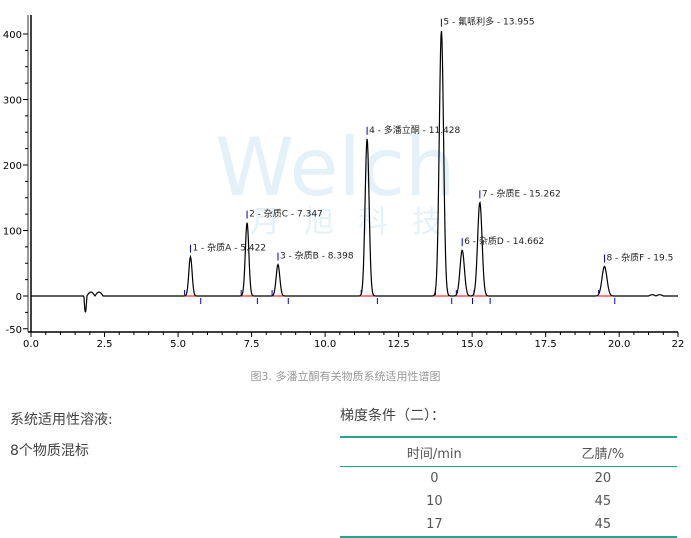 This screenshot has height=538, width=691. I want to click on table-header-row: 时间/min 乙腈/%, so click(508, 452).